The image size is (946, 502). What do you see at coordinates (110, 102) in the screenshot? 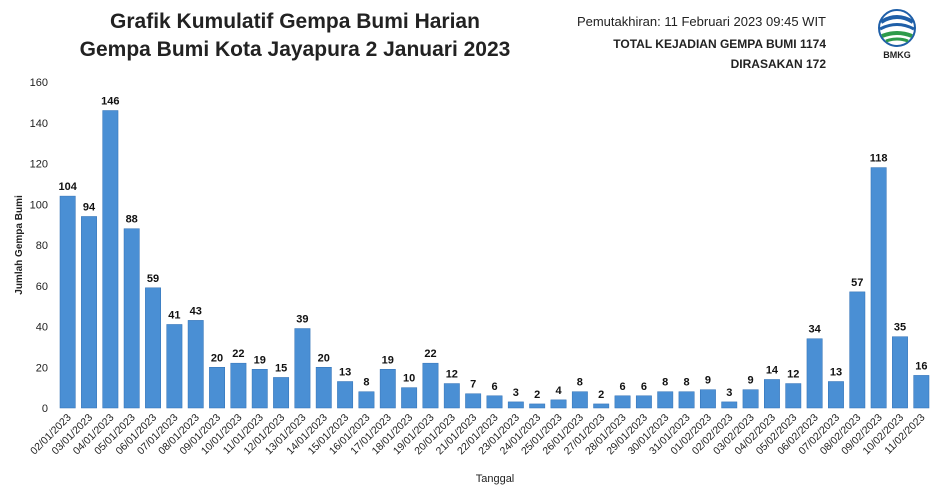
I see `data-label: 146` at bounding box center [110, 102].